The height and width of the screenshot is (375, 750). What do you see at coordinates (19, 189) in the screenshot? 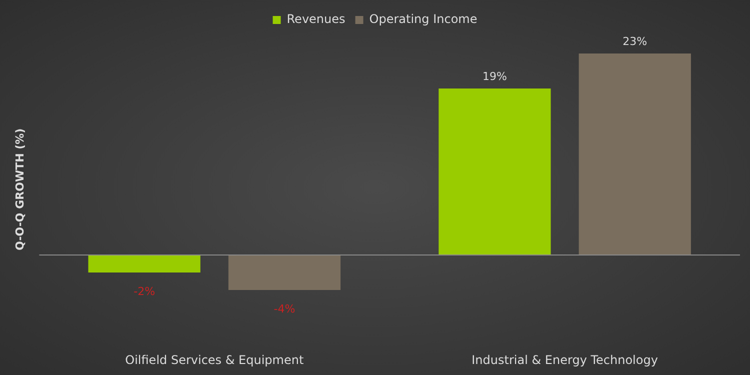
I see `y-axis-title: Q-O-Q GROWTH (%)` at bounding box center [19, 189].